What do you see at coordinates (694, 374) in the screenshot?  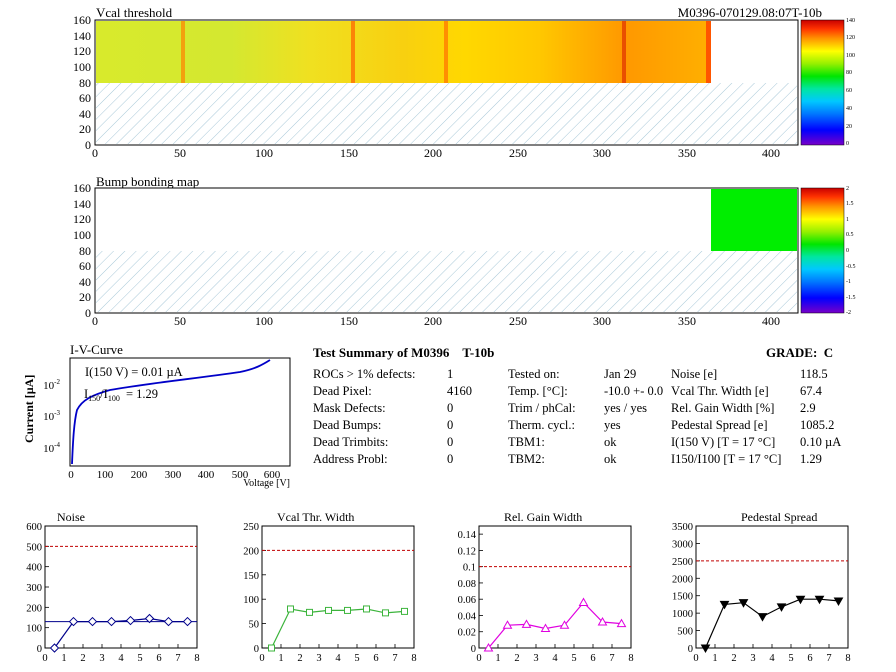 I see `summary-label: Noise [e]` at bounding box center [694, 374].